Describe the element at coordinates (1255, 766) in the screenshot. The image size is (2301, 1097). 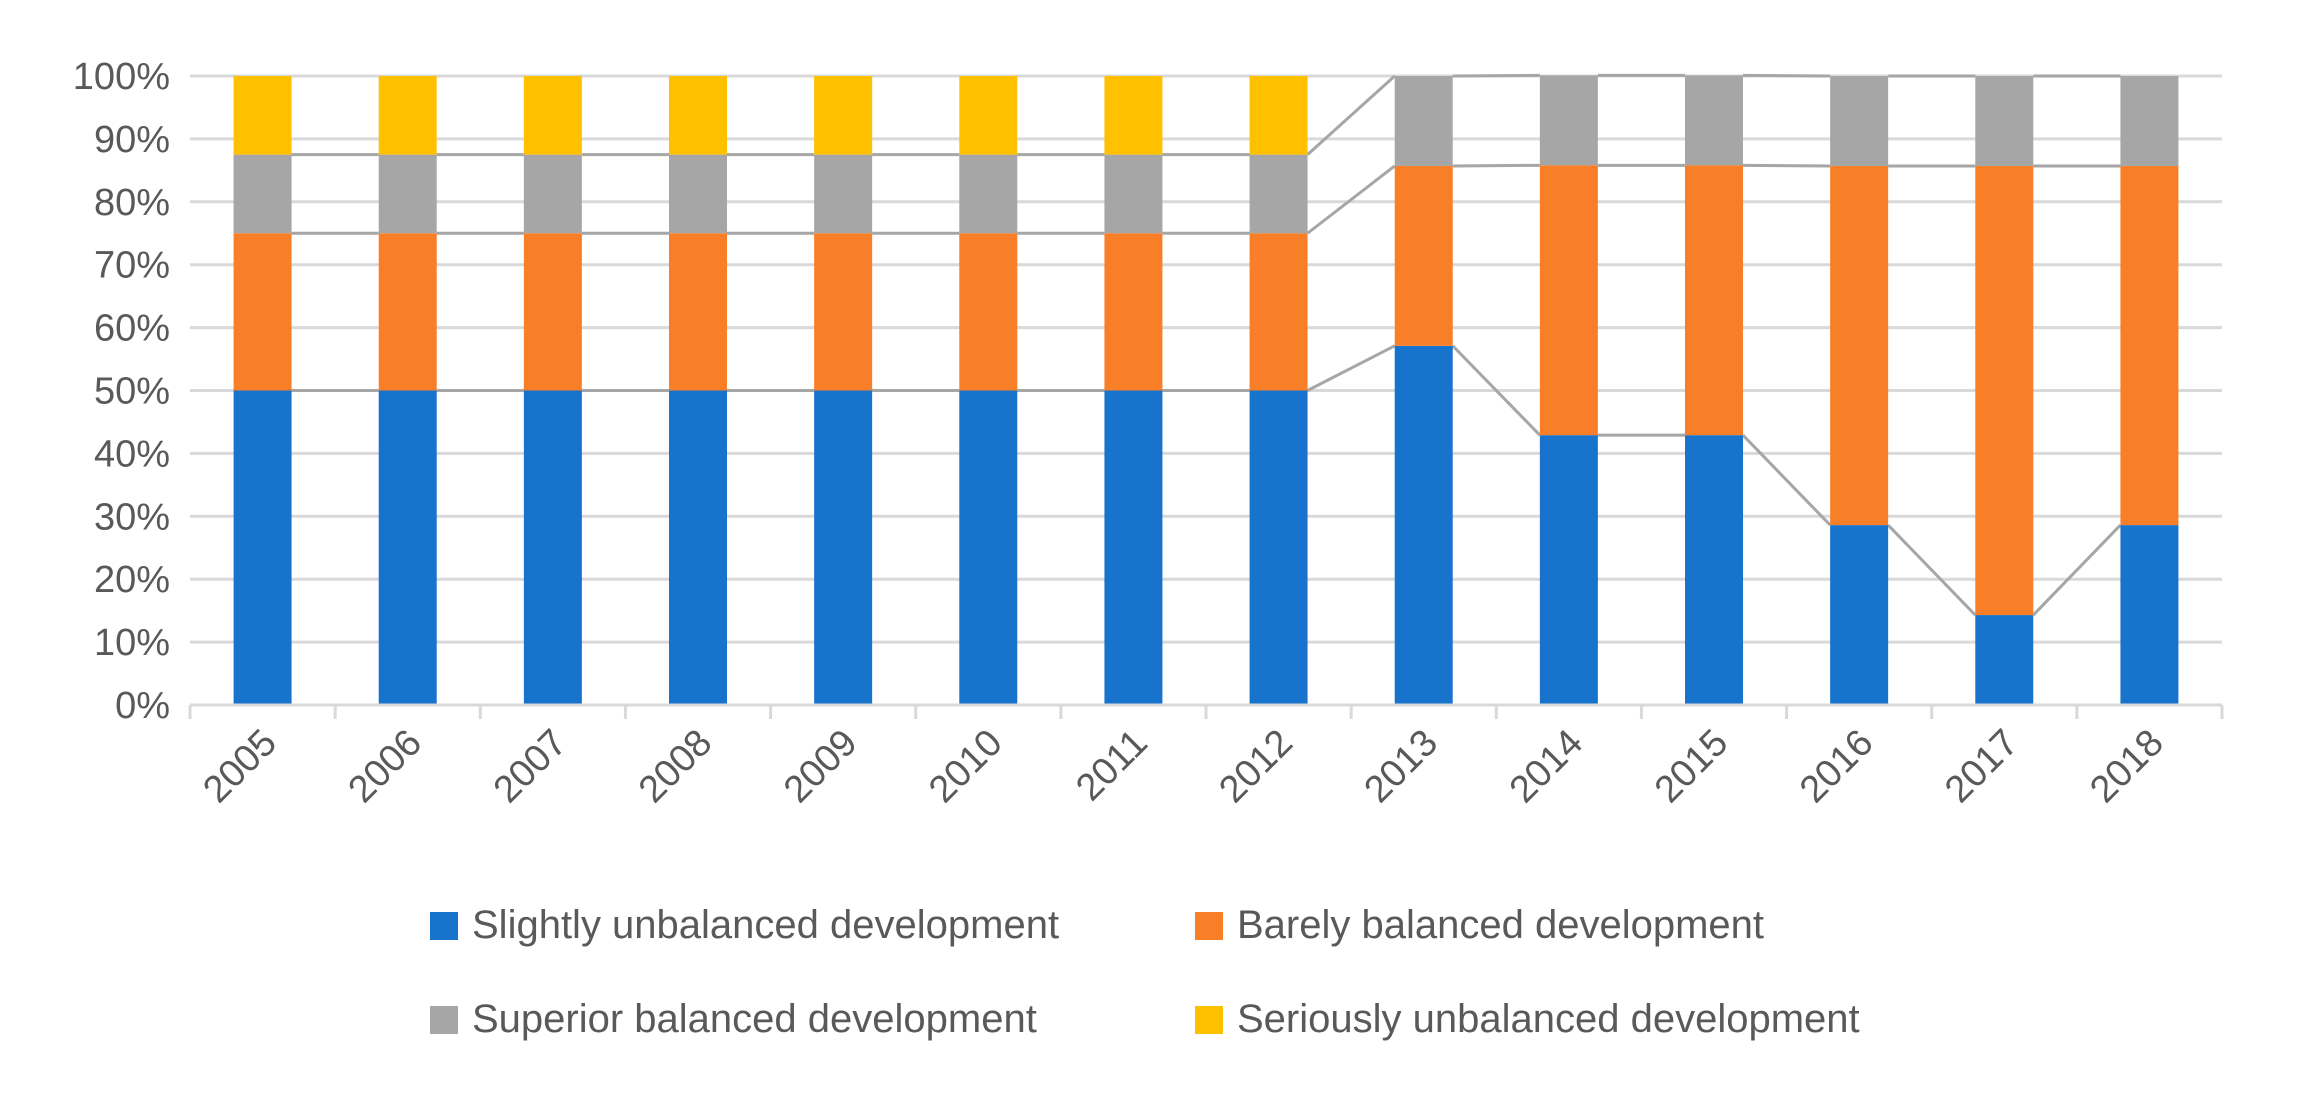
I see `x-tick-label: 2012` at that location.